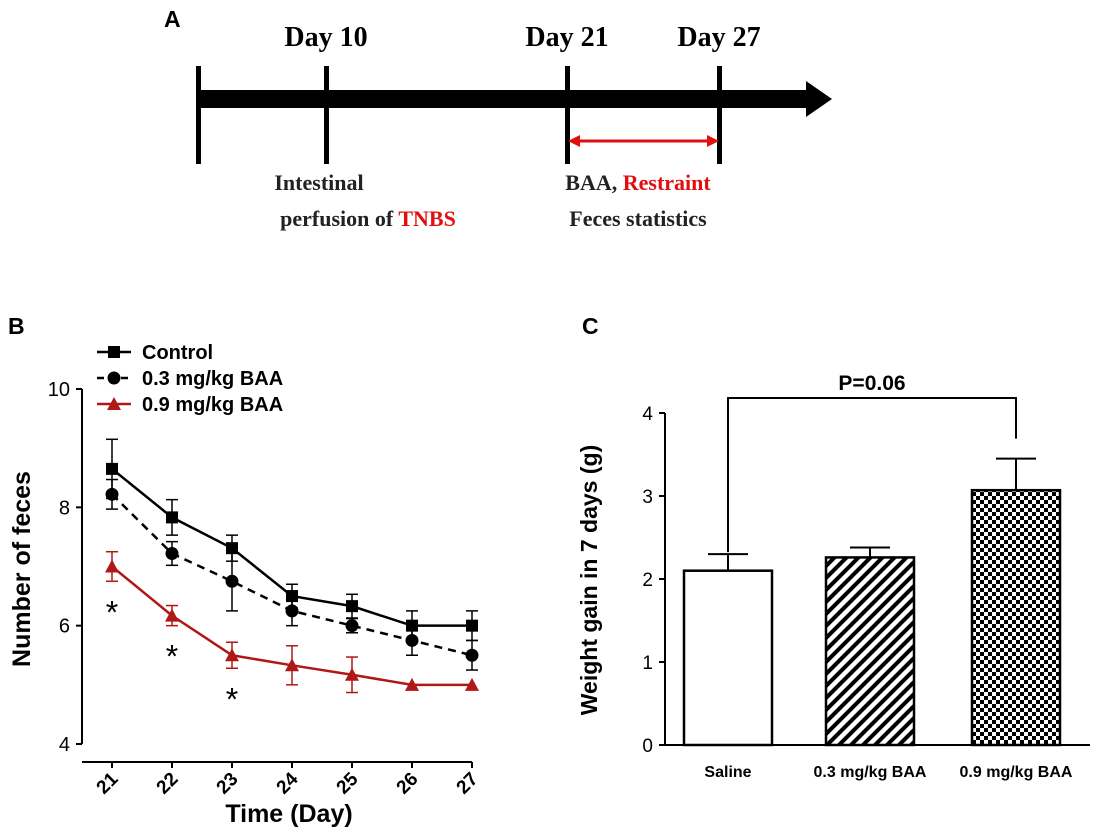 The height and width of the screenshot is (834, 1116). Describe the element at coordinates (872, 475) in the screenshot. I see `bracket-line` at that location.